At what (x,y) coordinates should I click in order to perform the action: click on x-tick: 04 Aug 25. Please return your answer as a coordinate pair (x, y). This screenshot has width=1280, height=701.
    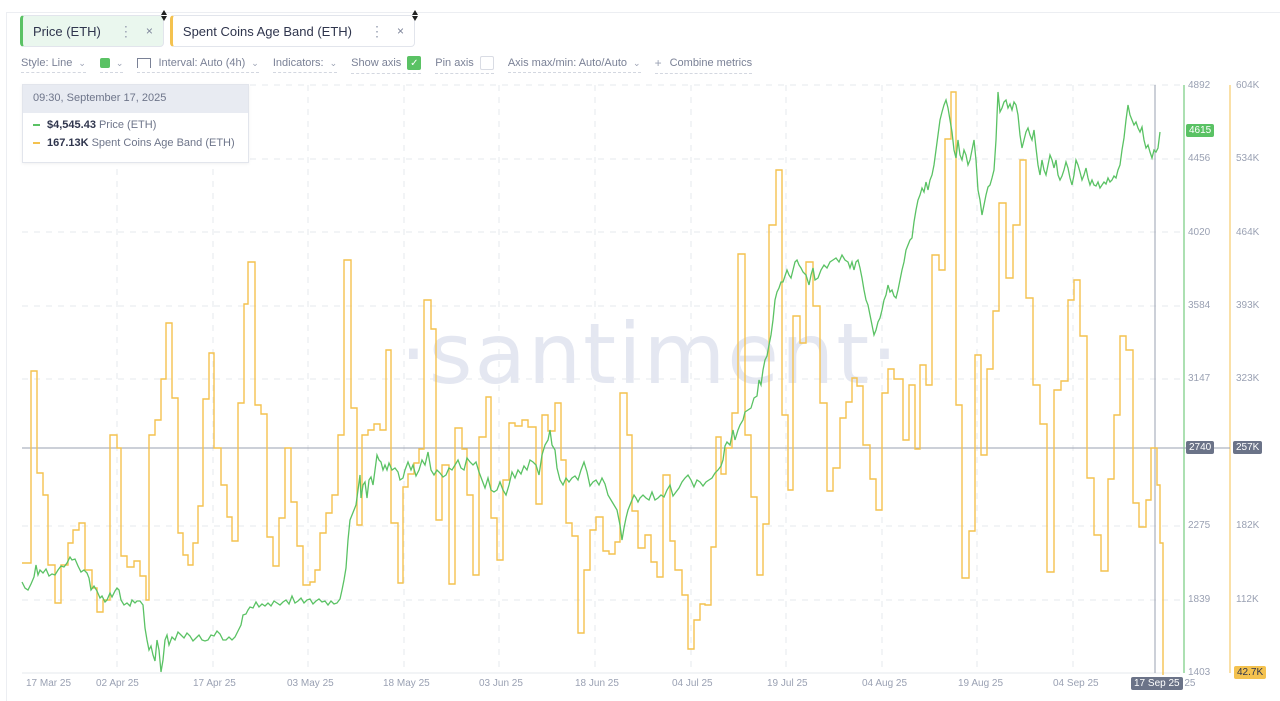
    Looking at the image, I should click on (885, 683).